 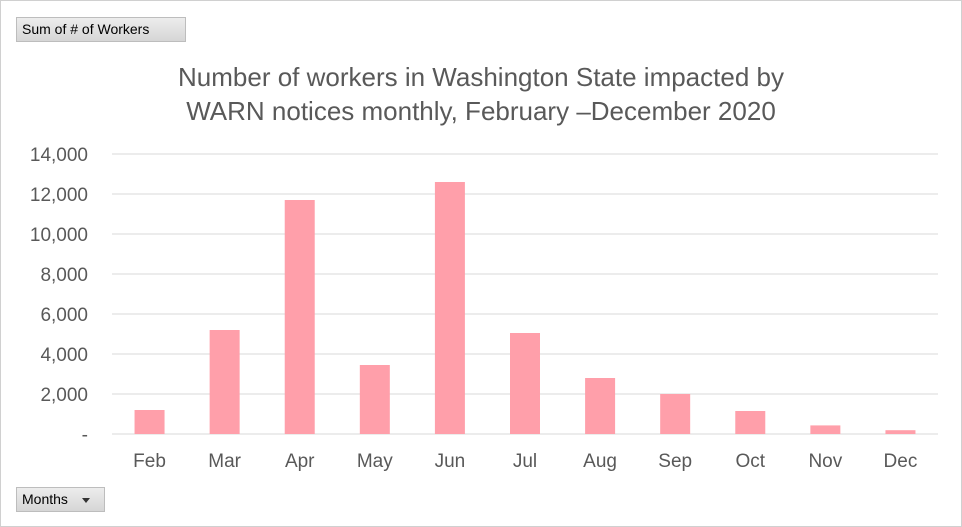 I want to click on y-tick-label: 14,000, so click(x=59, y=155).